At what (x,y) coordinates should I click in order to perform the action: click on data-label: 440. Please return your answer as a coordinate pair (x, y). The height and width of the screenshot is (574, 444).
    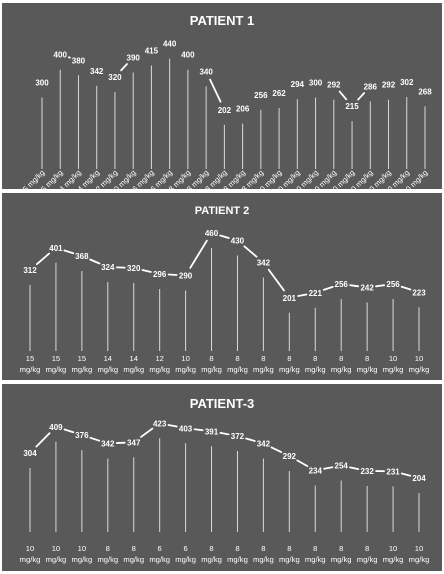
    Looking at the image, I should click on (170, 44).